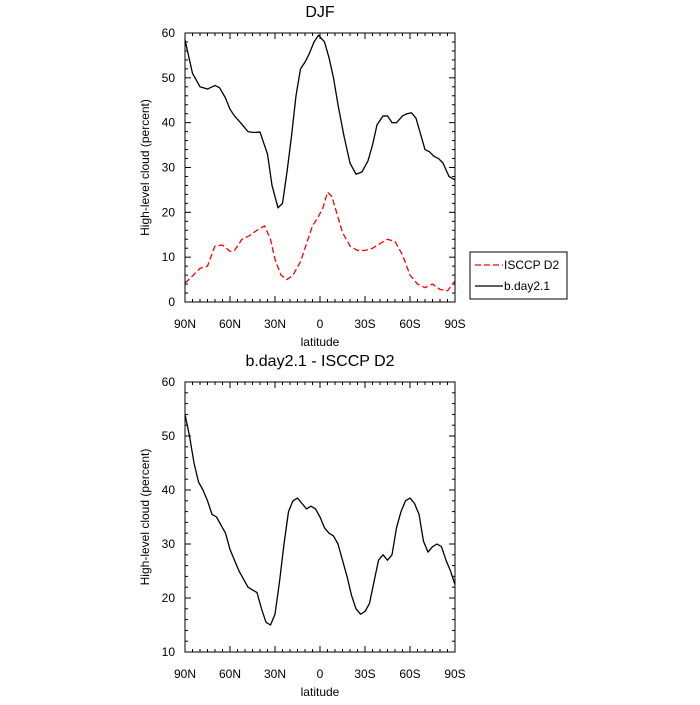 This screenshot has width=700, height=705. What do you see at coordinates (320, 12) in the screenshot?
I see `chart-title: DJF` at bounding box center [320, 12].